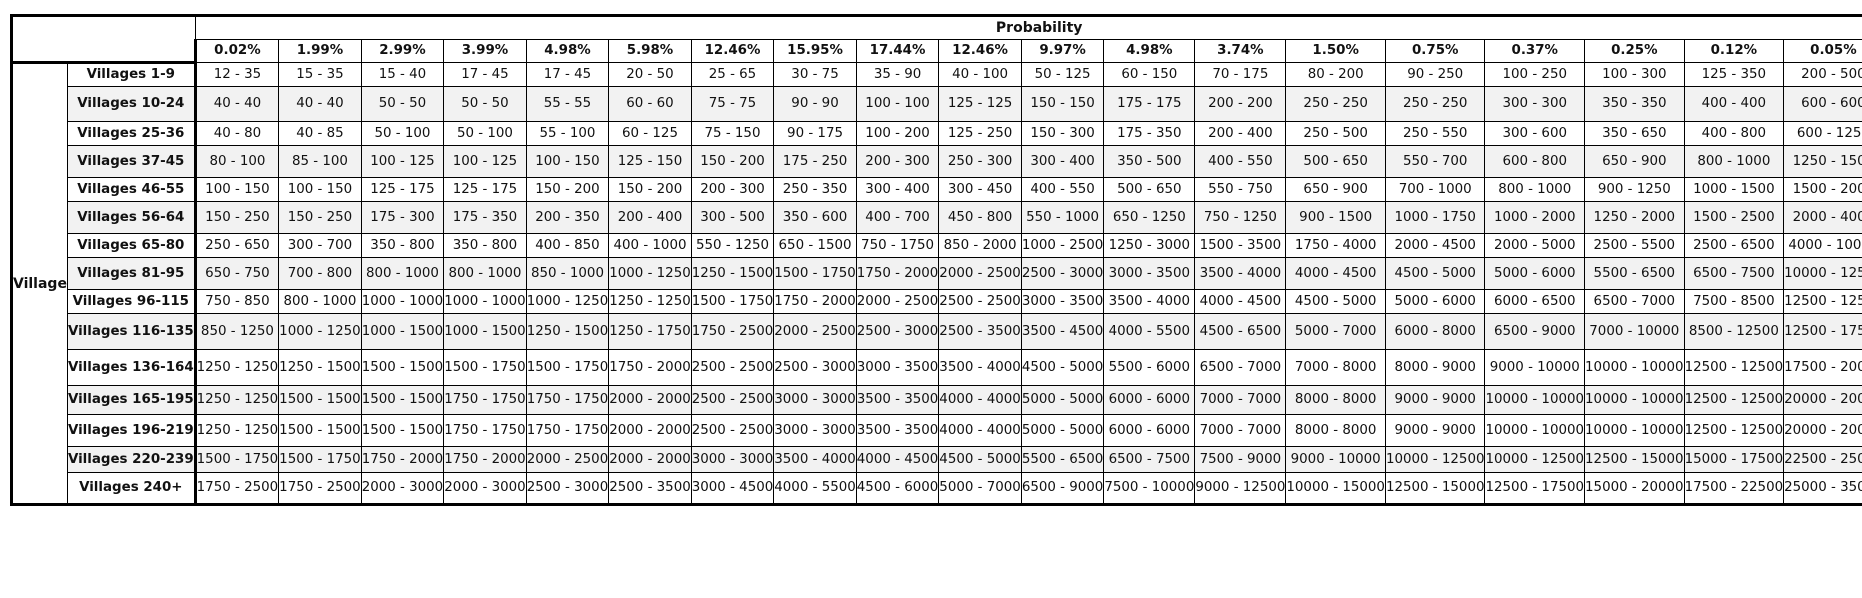 This screenshot has width=1862, height=598. Describe the element at coordinates (1634, 104) in the screenshot. I see `table-cell: 350 - 350` at that location.